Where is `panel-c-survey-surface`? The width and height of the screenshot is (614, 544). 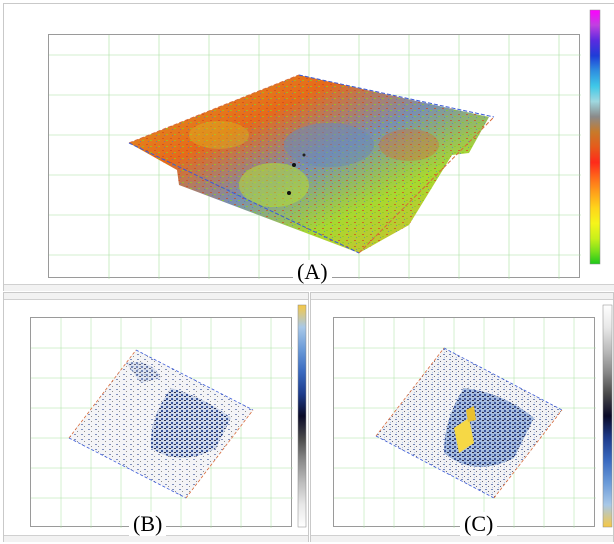
panel-c-survey-surface is located at coordinates (469, 423).